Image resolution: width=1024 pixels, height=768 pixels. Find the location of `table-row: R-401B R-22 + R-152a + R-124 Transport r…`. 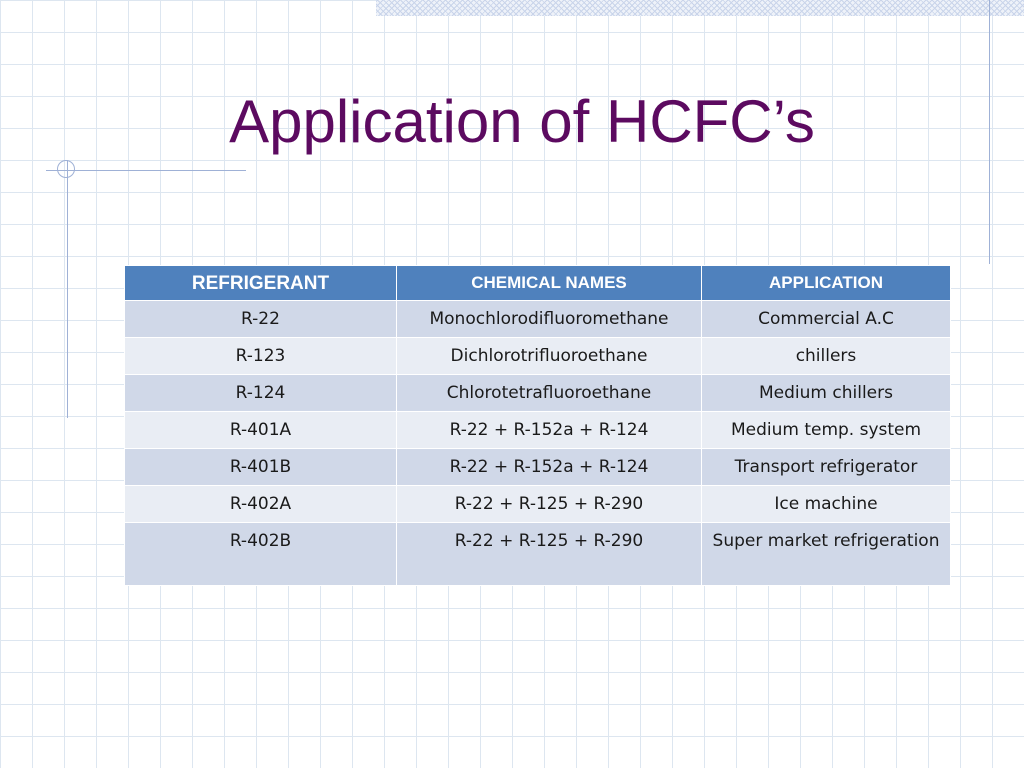

table-row: R-401B R-22 + R-152a + R-124 Transport r… is located at coordinates (537, 467).